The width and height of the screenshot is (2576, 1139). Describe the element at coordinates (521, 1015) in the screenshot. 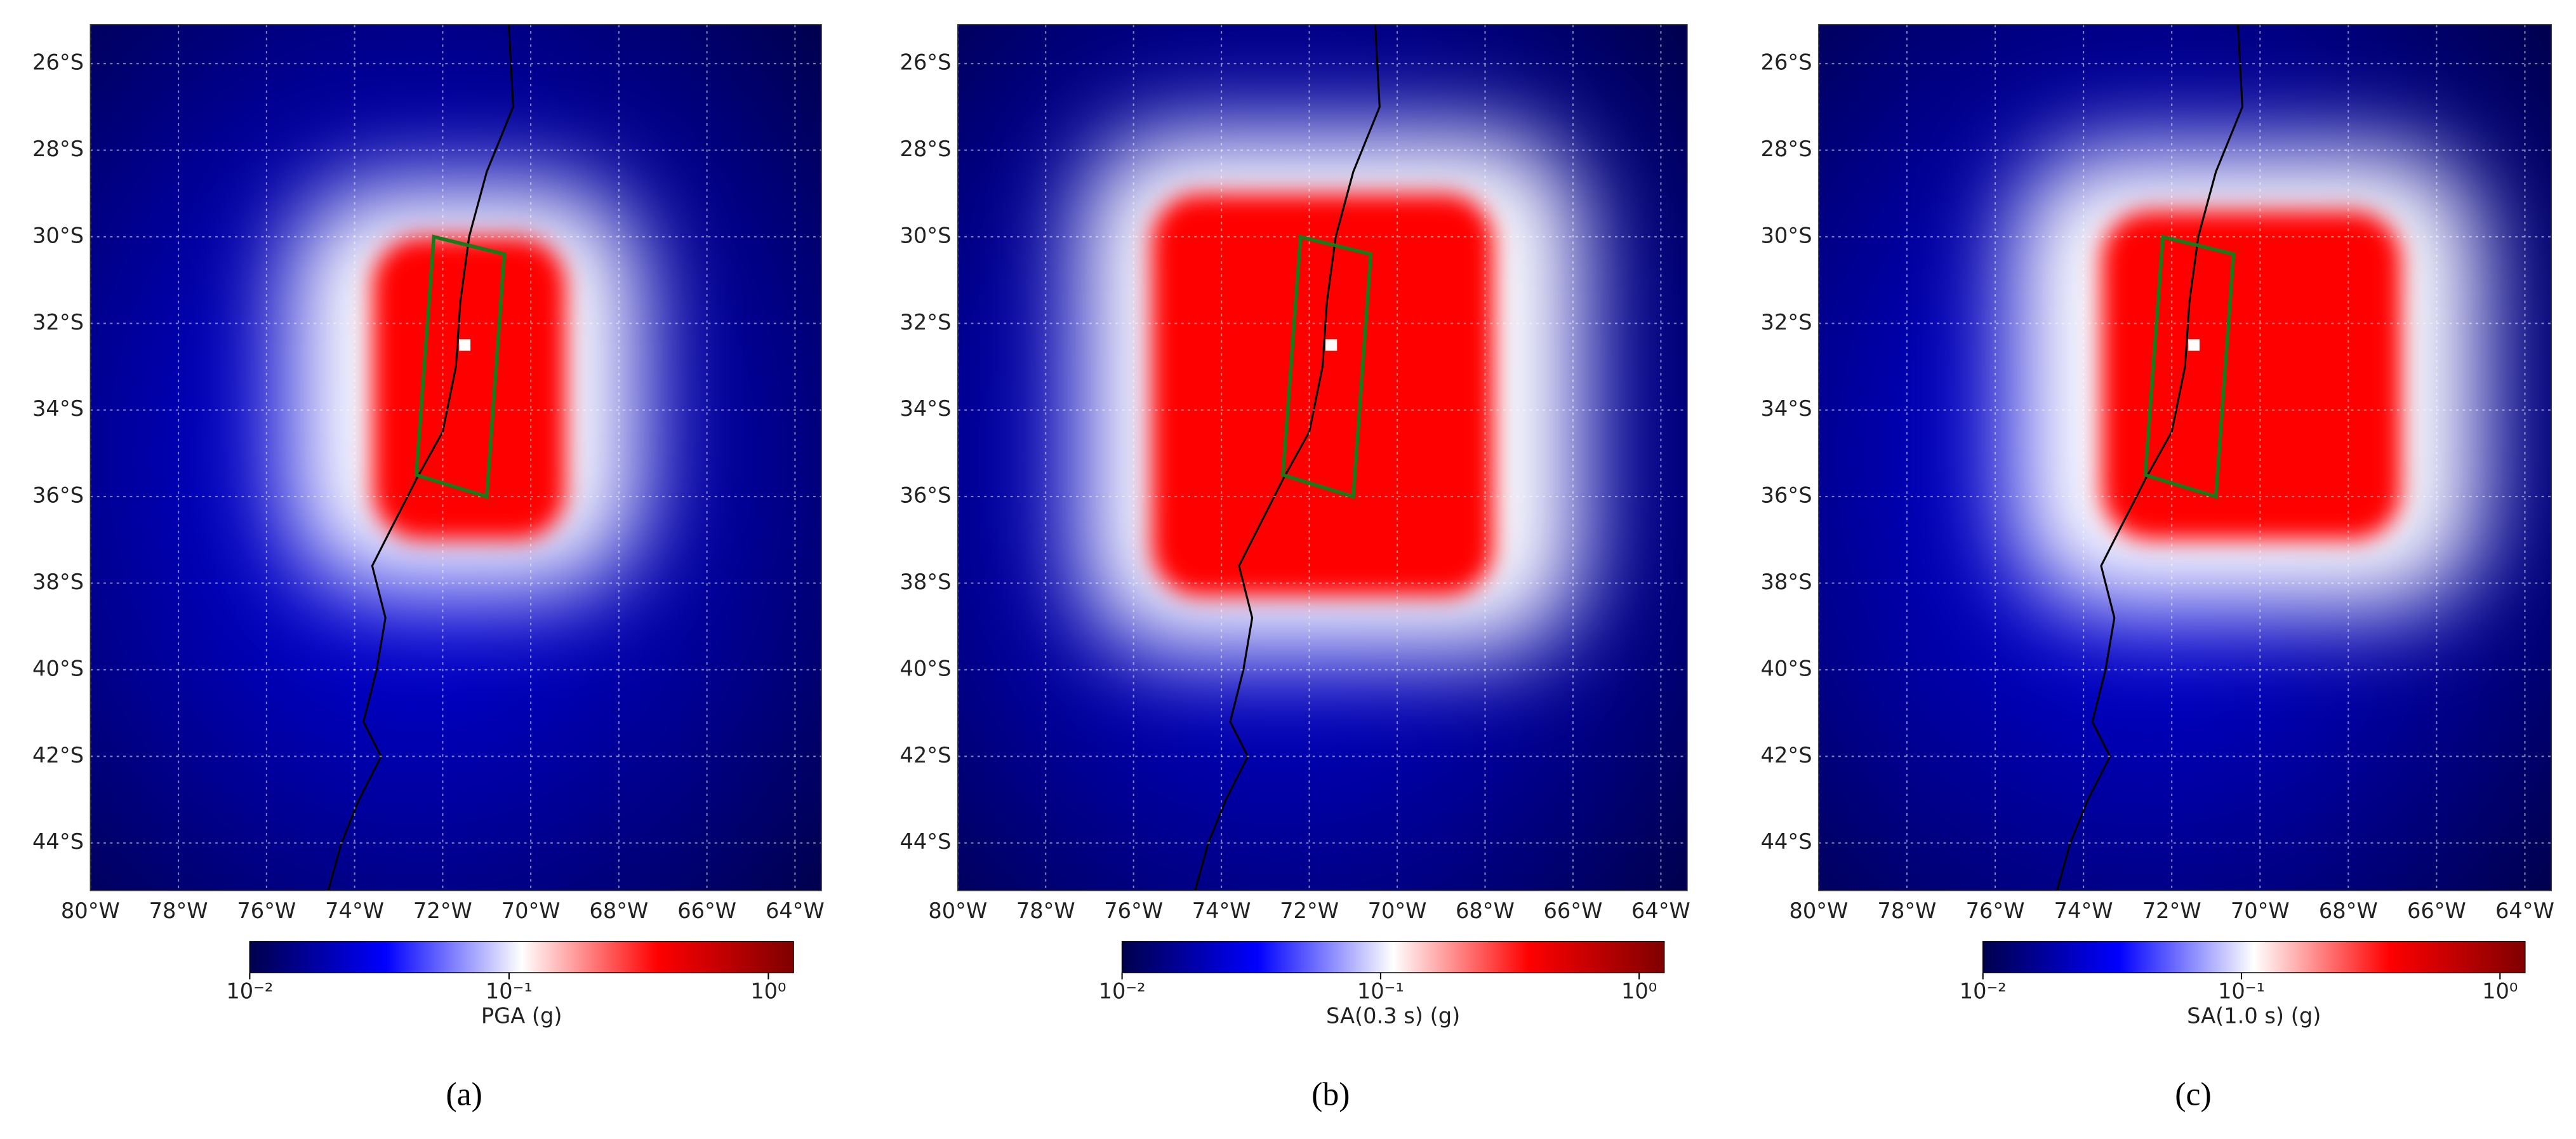

I see `colorbar-label: PGA (g)` at that location.